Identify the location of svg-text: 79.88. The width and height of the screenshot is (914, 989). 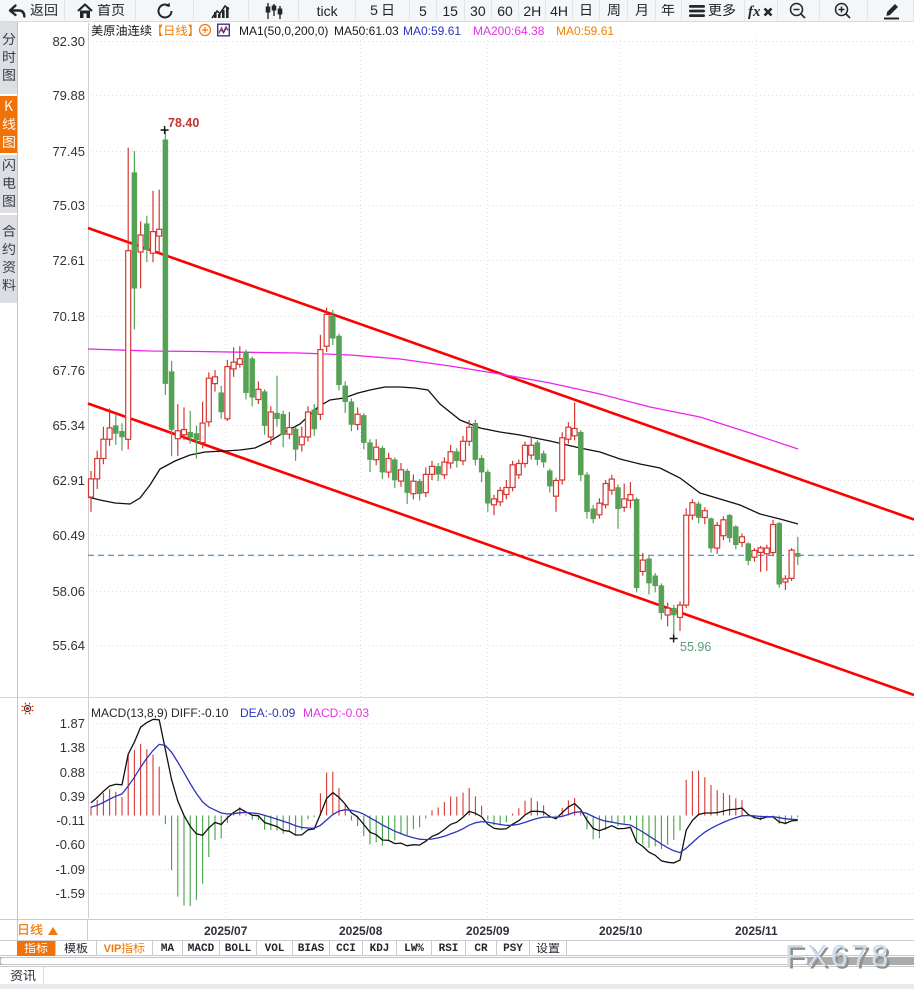
(68, 95).